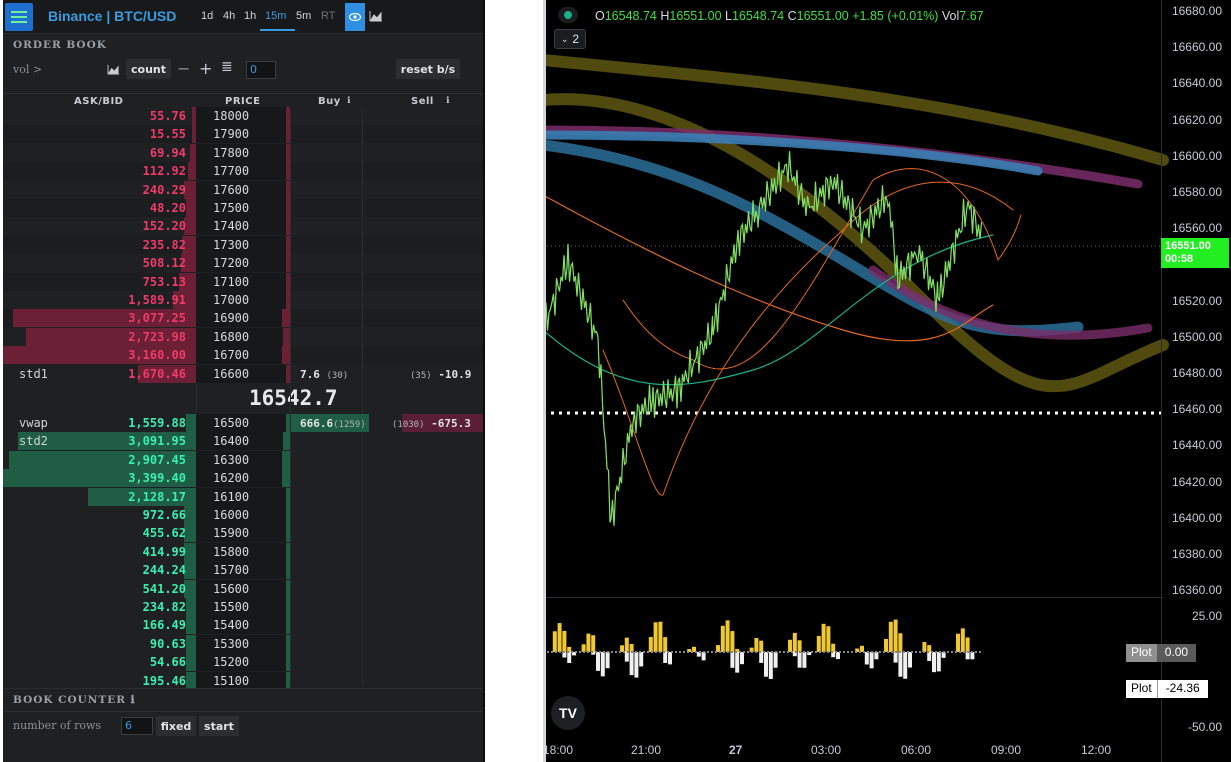  What do you see at coordinates (243, 281) in the screenshot?
I see `ask-row: 753.13 17100` at bounding box center [243, 281].